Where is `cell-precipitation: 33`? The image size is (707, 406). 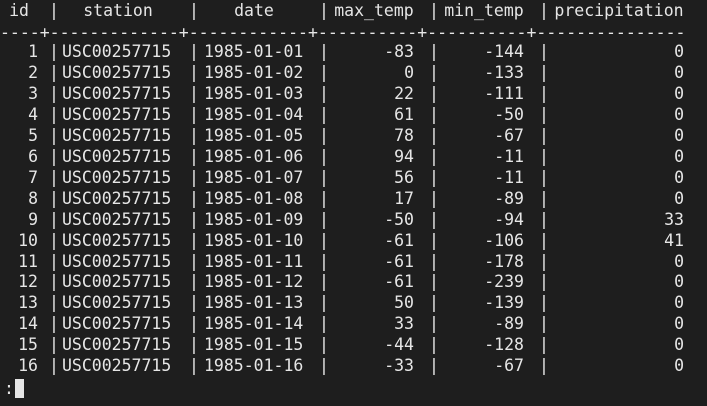
cell-precipitation: 33 is located at coordinates (674, 219).